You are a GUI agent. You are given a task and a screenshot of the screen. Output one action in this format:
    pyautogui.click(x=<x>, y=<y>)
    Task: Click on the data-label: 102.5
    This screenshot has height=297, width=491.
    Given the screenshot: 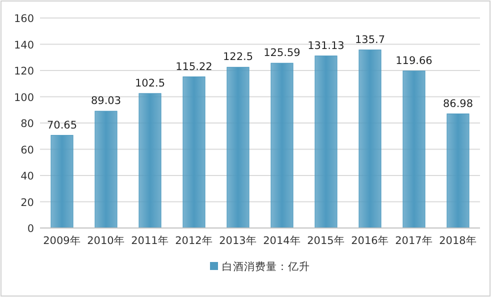 What is the action you would take?
    pyautogui.click(x=150, y=83)
    